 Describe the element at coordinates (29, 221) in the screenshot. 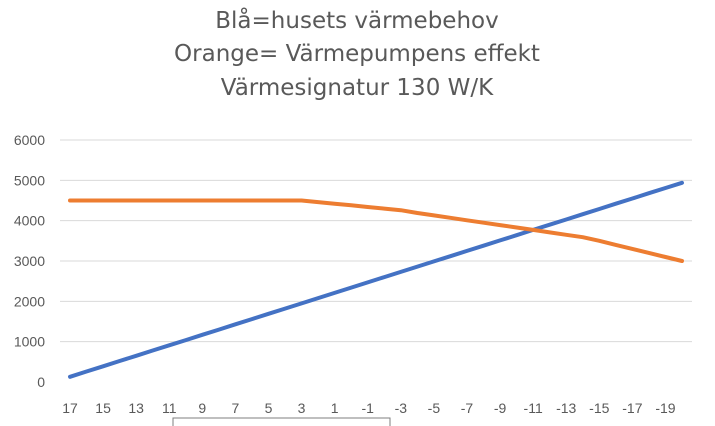

I see `y-tick-label: 4000` at that location.